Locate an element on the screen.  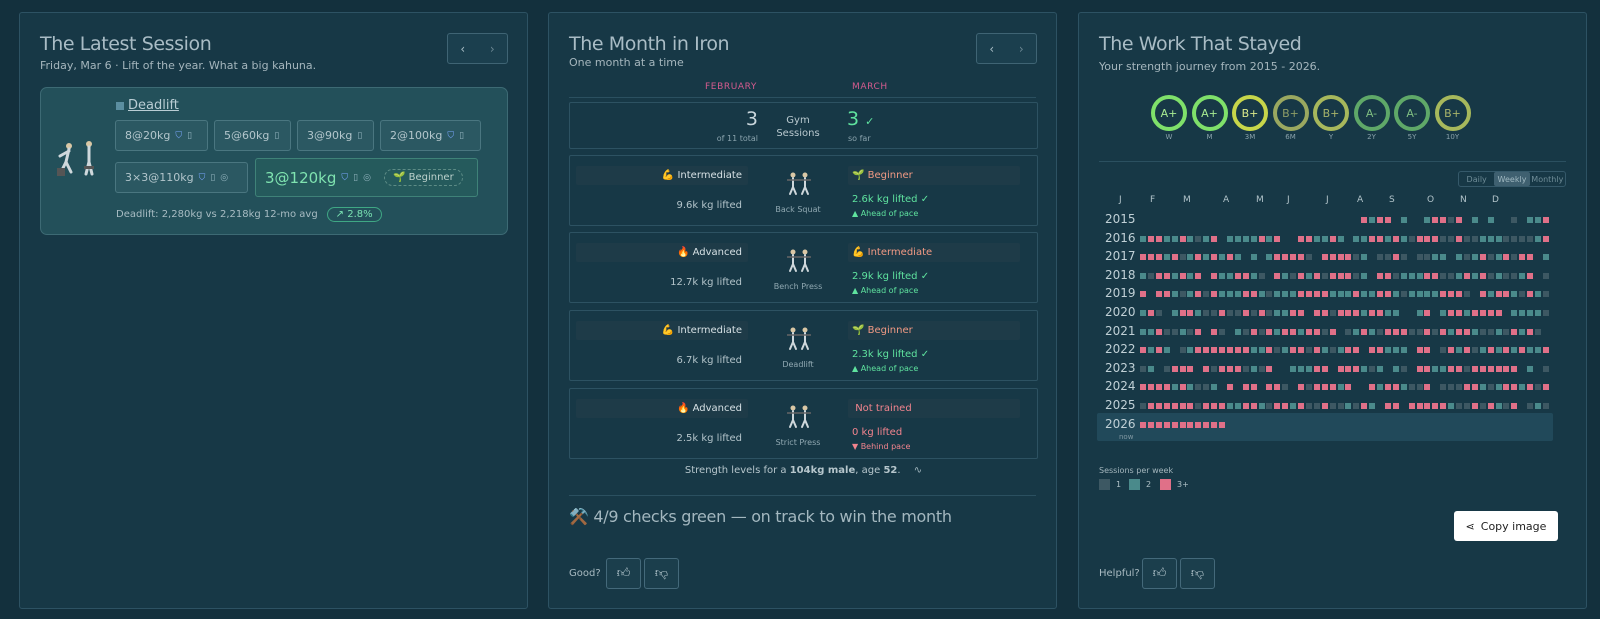
exercise-link: Deadlift is located at coordinates (147, 105).